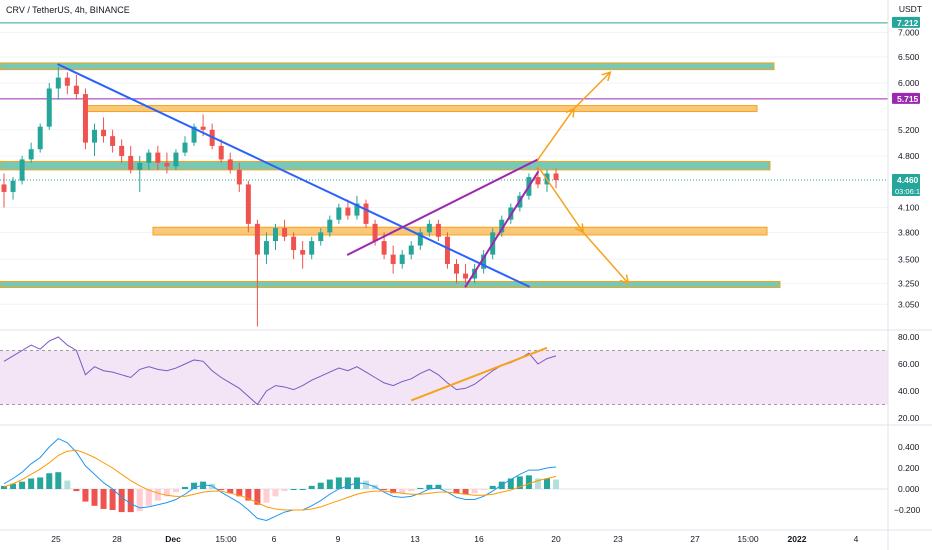 This screenshot has height=550, width=932. I want to click on price-tick-label: 3.250, so click(909, 284).